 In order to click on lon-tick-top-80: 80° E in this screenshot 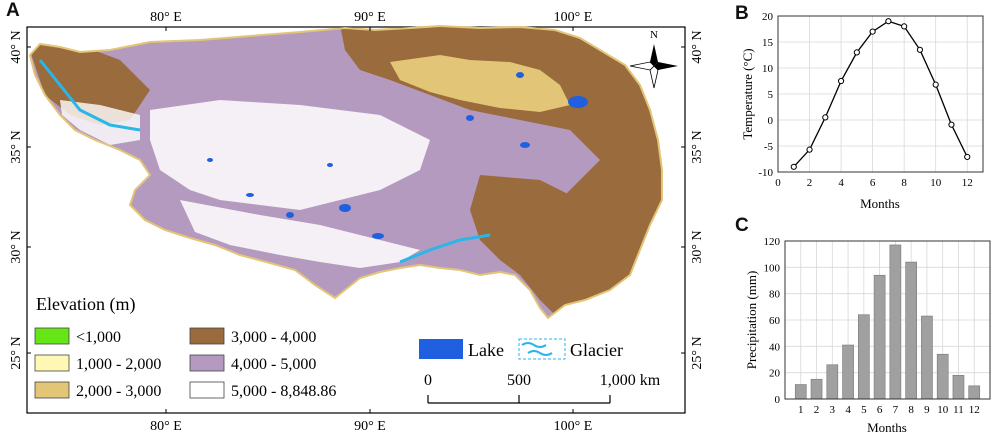, I will do `click(166, 17)`.